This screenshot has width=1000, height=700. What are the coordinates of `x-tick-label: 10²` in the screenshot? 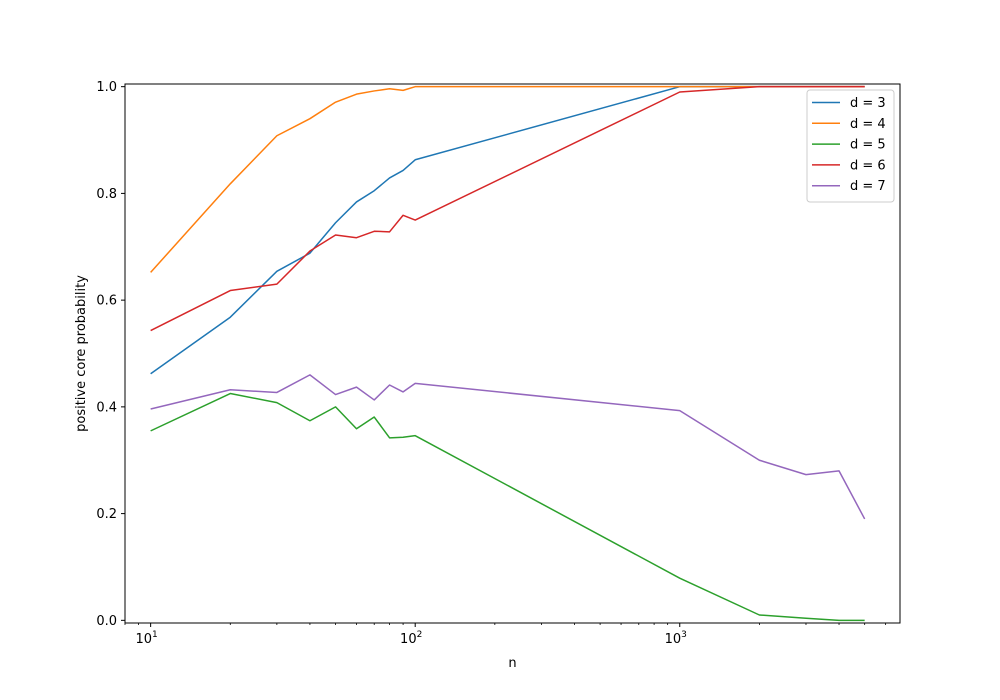 It's located at (411, 638).